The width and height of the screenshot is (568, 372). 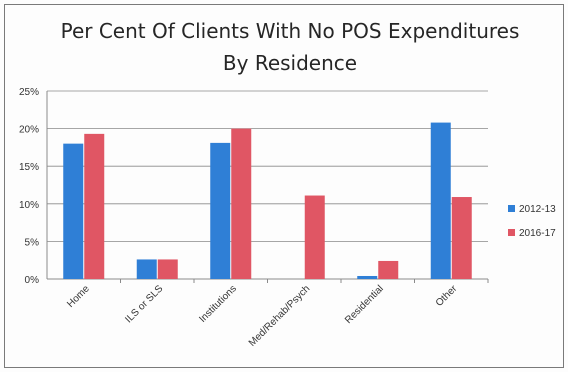 I want to click on x-tick-label: ILS or SLS, so click(x=144, y=304).